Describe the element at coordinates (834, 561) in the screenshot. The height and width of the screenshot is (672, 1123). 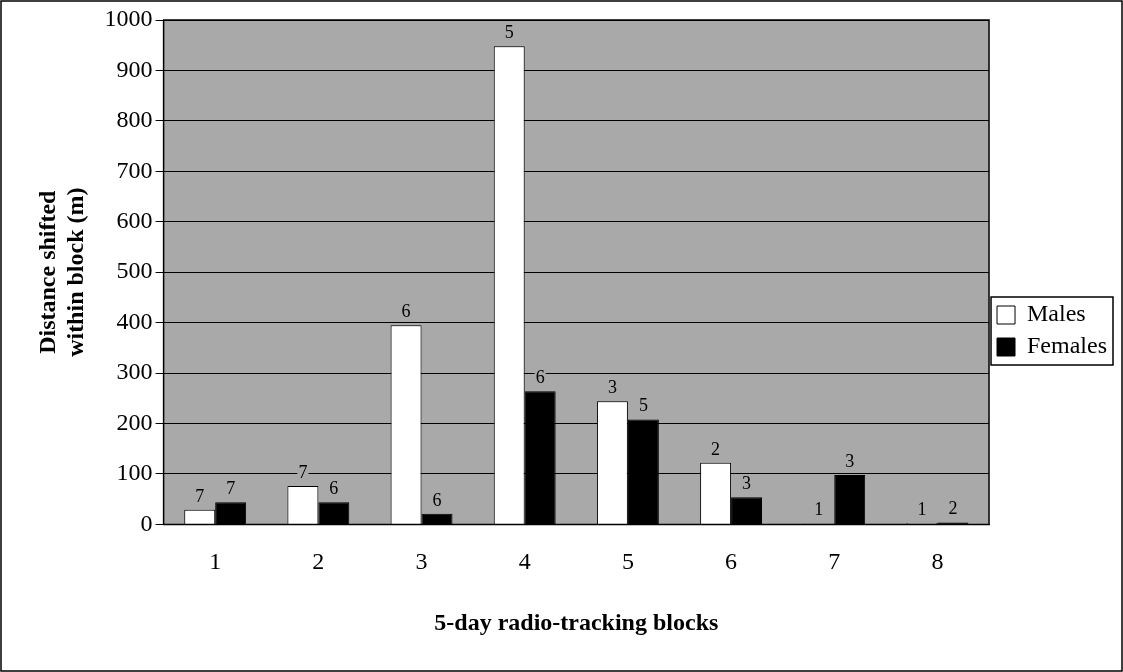
I see `x-tick-label: 7` at that location.